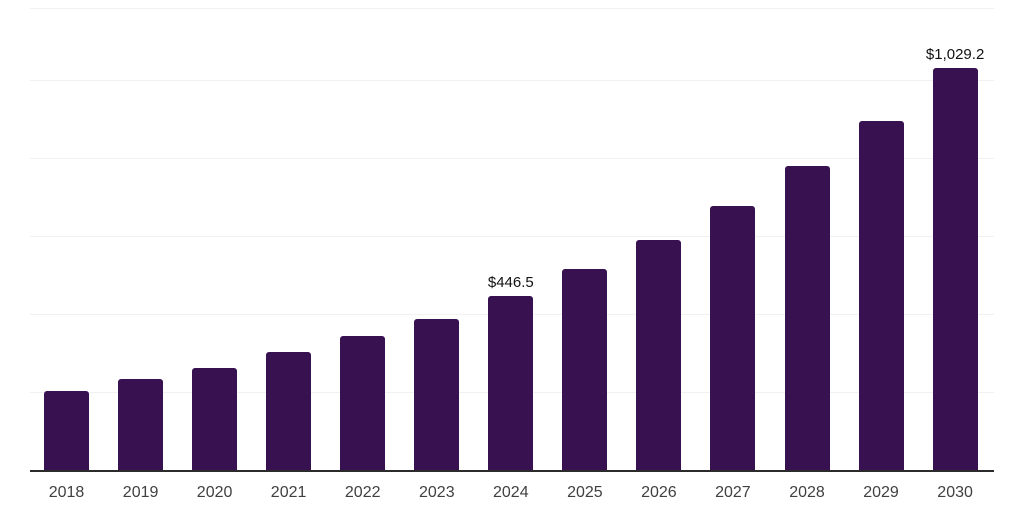 The width and height of the screenshot is (1024, 512). I want to click on plot-top-border, so click(512, 8).